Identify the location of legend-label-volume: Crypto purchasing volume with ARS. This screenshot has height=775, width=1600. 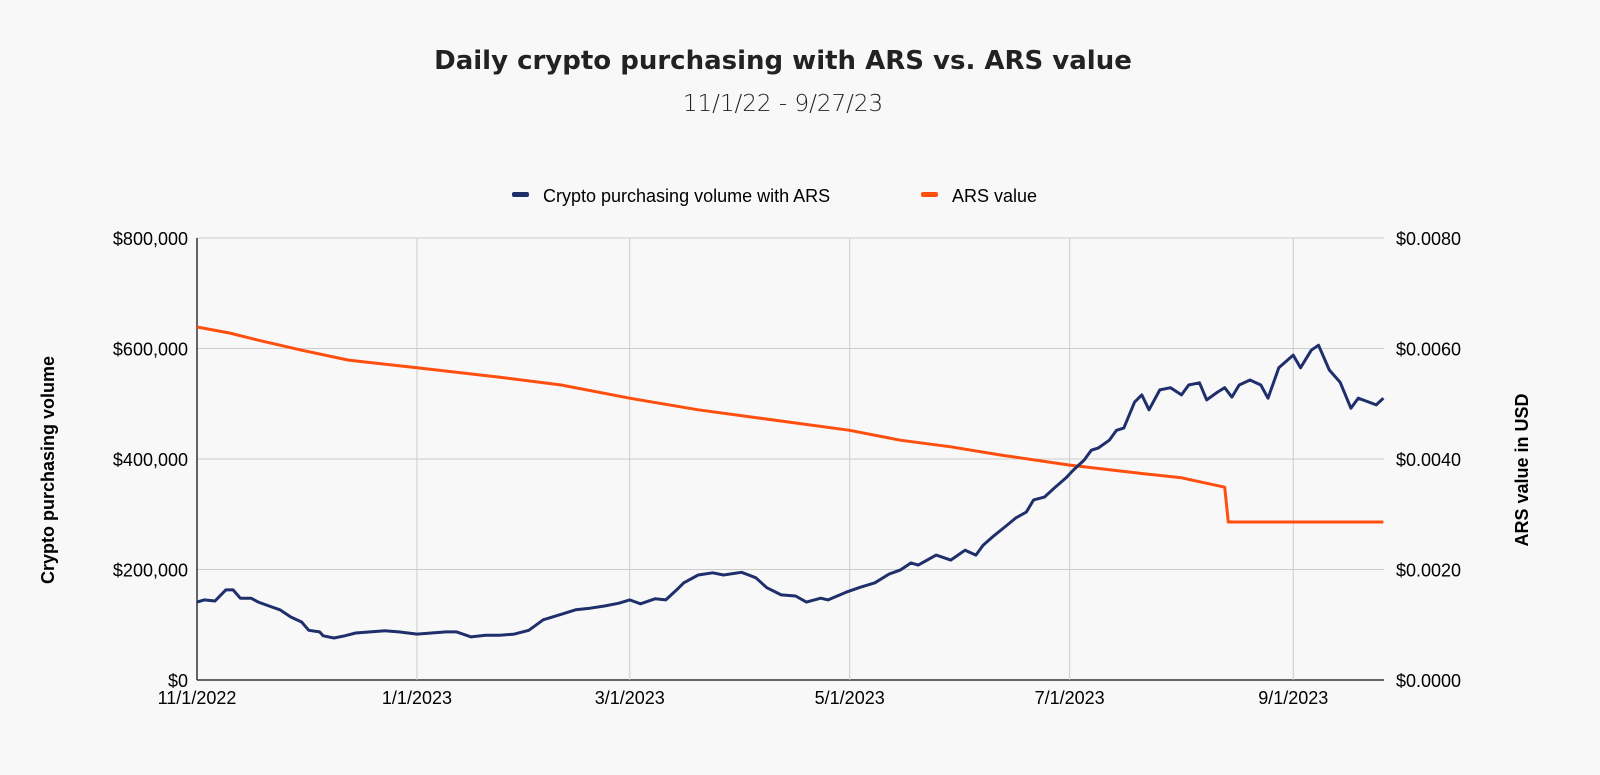
(686, 196).